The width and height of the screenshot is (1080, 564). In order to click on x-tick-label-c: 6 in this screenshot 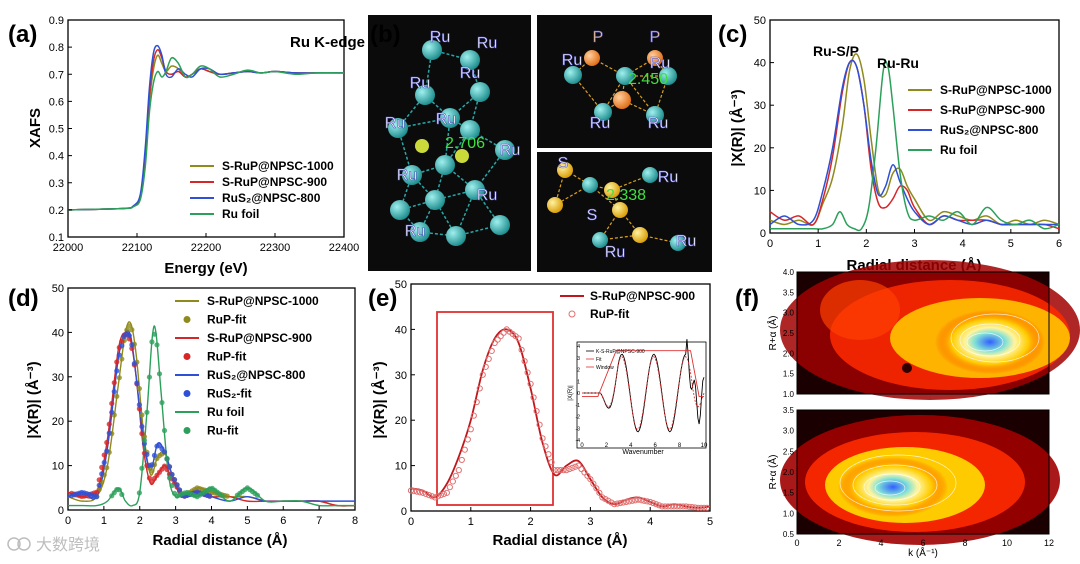, I will do `click(1059, 244)`.